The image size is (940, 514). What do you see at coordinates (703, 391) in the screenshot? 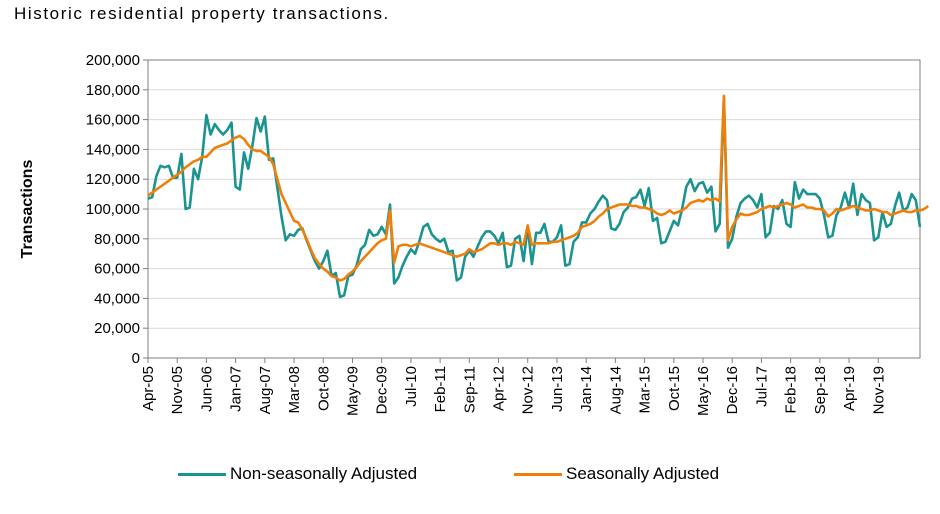
I see `x-tick-label: May-16` at bounding box center [703, 391].